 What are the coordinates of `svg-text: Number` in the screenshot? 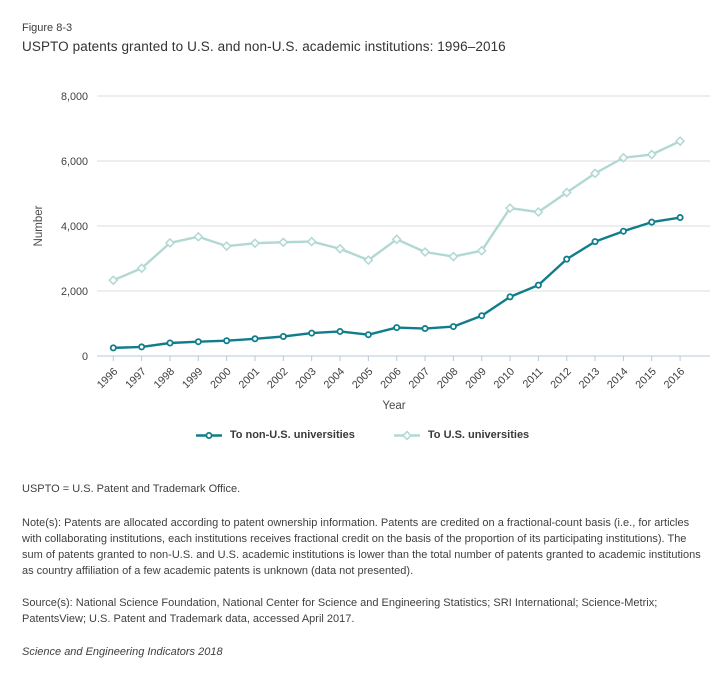 It's located at (39, 225).